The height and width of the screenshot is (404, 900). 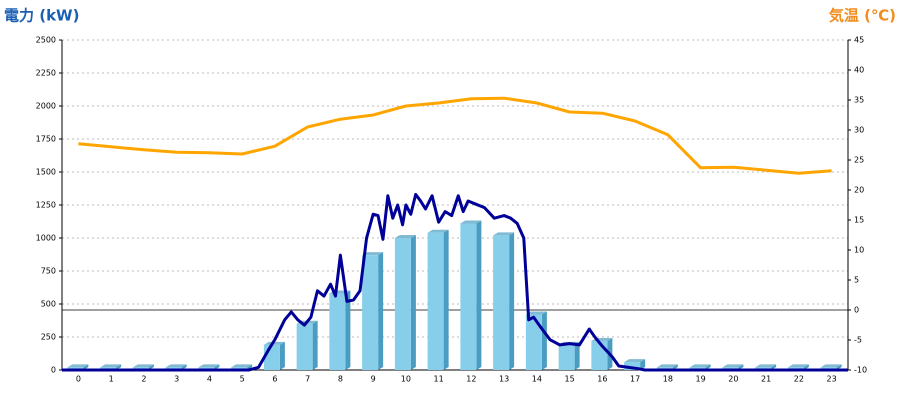 What do you see at coordinates (48, 271) in the screenshot?
I see `y-tick-label: 750` at bounding box center [48, 271].